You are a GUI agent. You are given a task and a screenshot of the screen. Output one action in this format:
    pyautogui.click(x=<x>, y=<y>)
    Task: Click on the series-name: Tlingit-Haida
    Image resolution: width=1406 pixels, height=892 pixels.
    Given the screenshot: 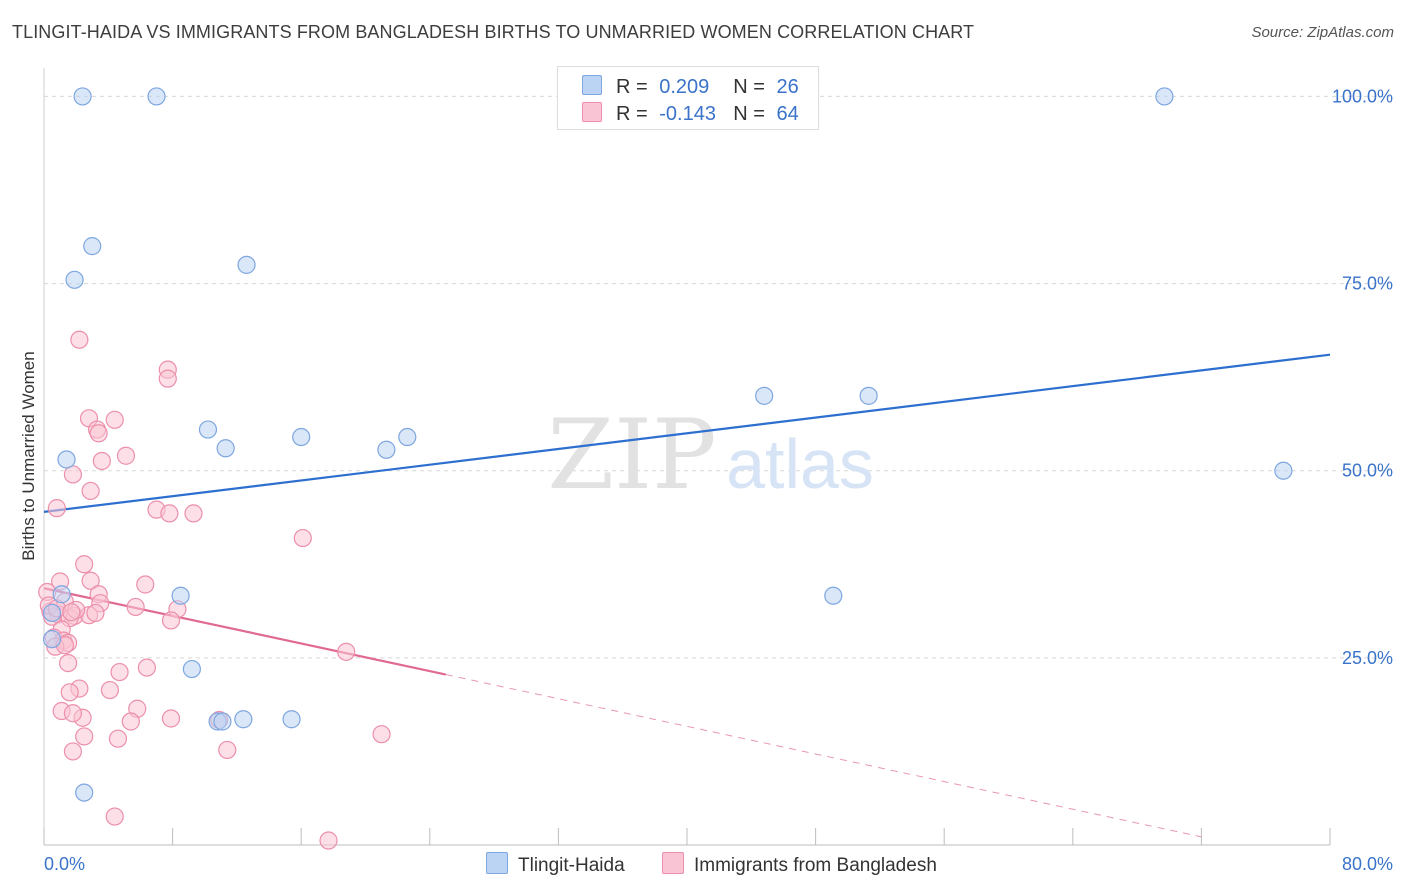 What is the action you would take?
    pyautogui.click(x=571, y=865)
    